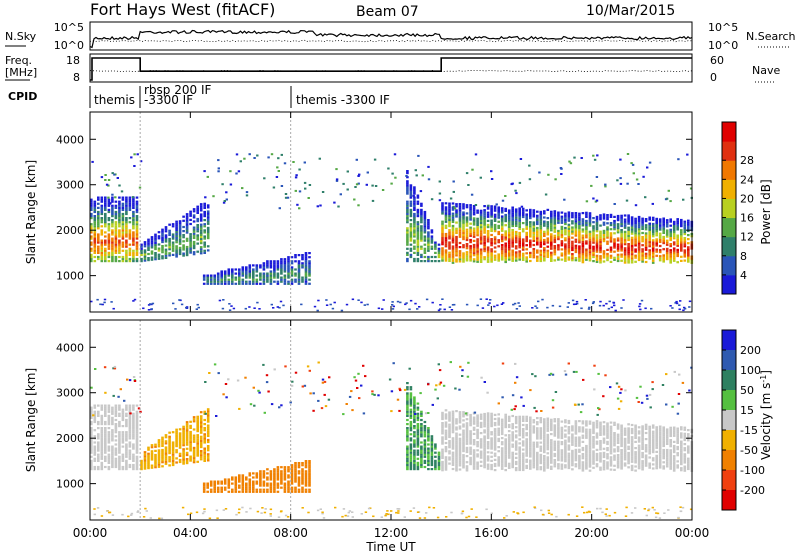 Image resolution: width=800 pixels, height=554 pixels. Describe the element at coordinates (400, 36) in the screenshot. I see `noise-panel: N.Sky 10^5 10^0 10^5 10^0 N.Search` at that location.